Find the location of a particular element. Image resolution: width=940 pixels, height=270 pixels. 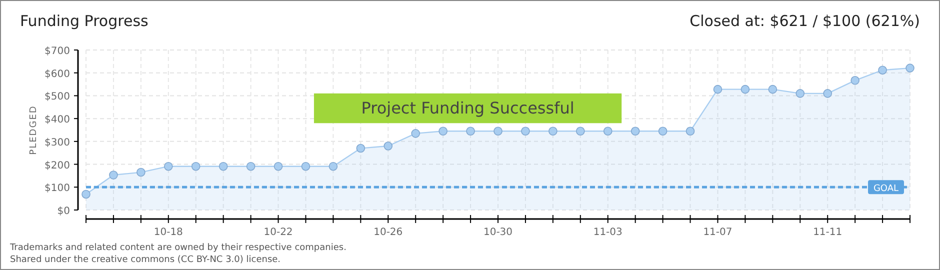

x-tick-label: 10-26 is located at coordinates (388, 232).